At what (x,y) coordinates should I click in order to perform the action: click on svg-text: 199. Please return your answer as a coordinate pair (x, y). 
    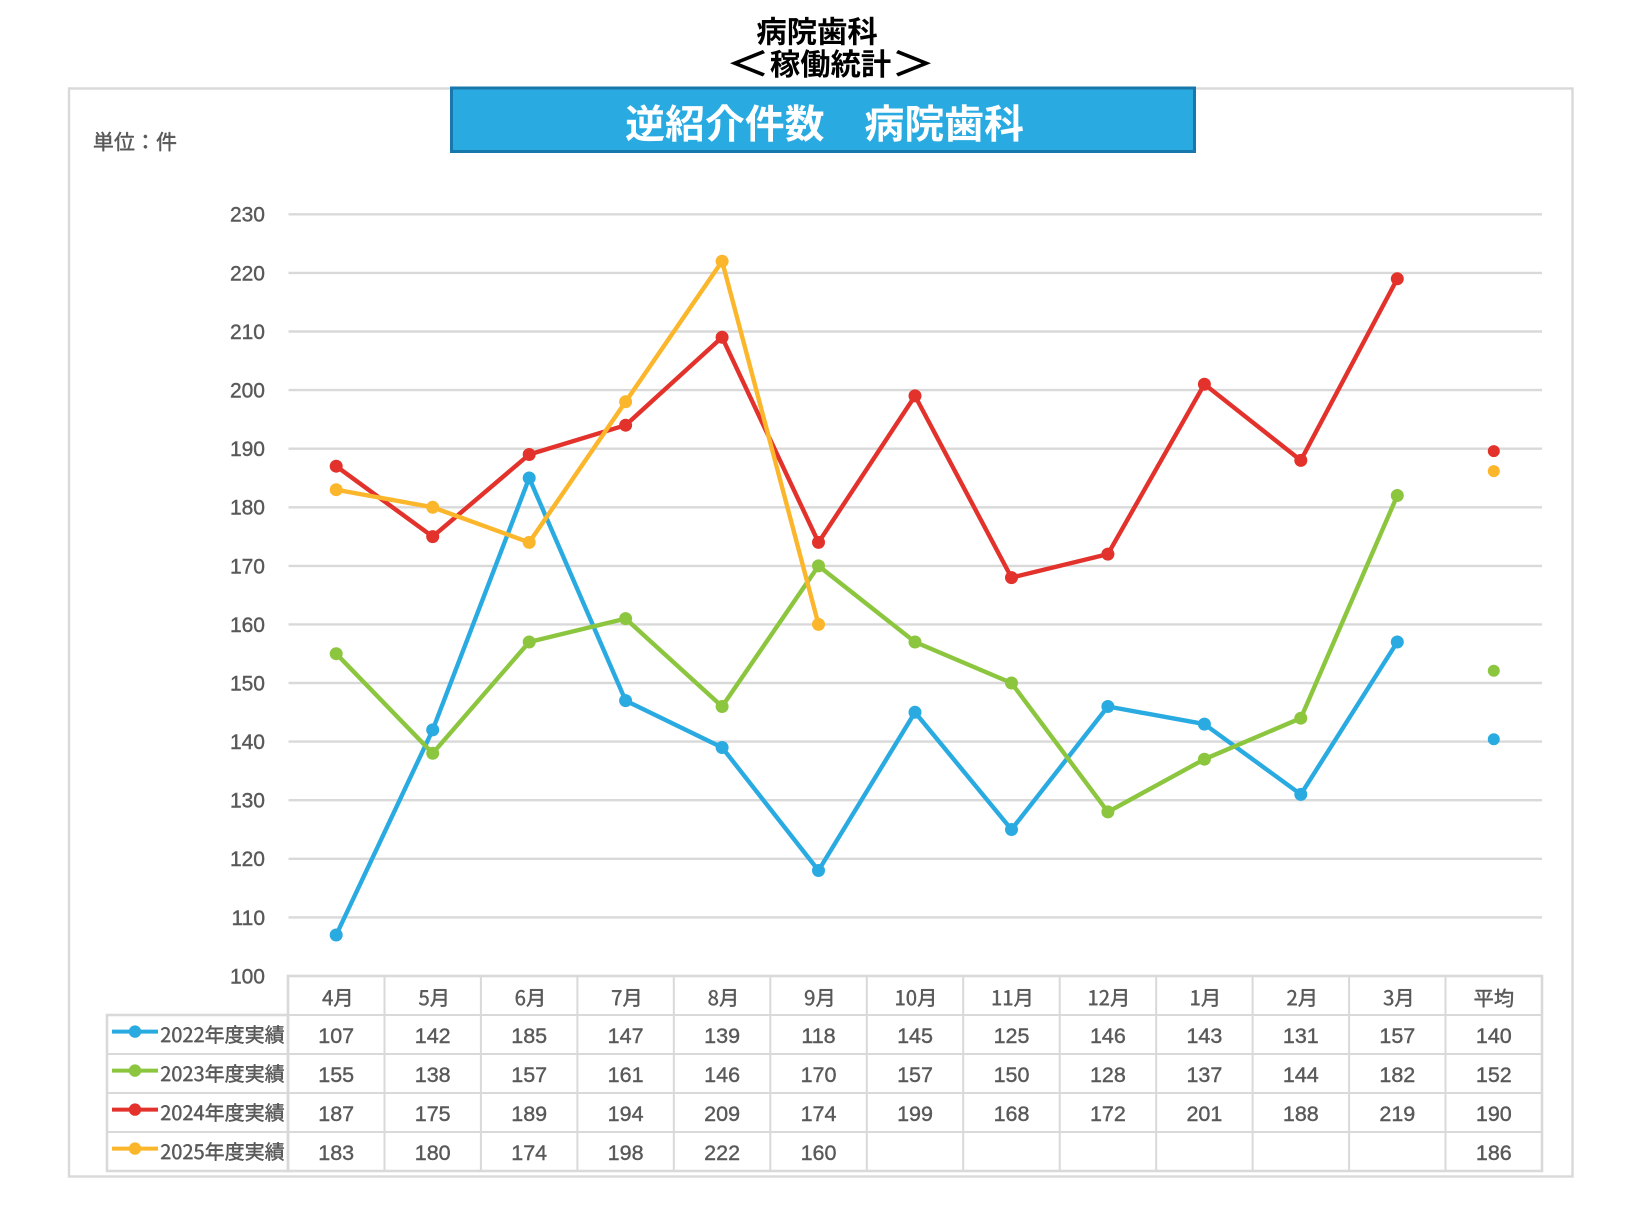
    Looking at the image, I should click on (915, 1114).